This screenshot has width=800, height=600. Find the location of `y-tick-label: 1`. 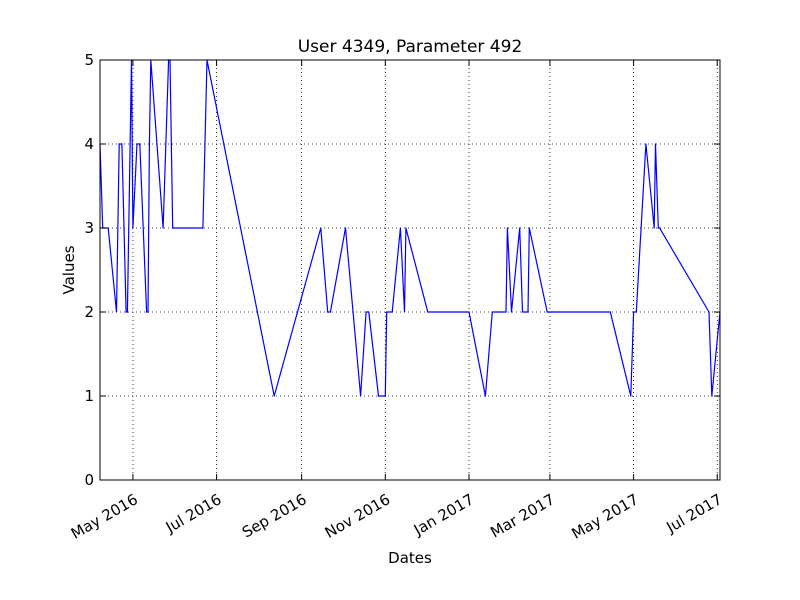

y-tick-label: 1 is located at coordinates (89, 396).